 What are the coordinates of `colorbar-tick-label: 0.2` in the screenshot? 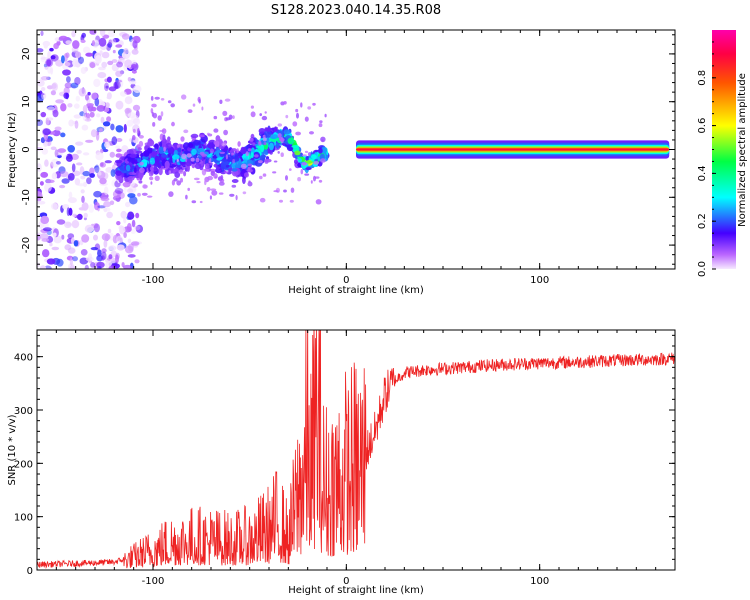 It's located at (702, 221).